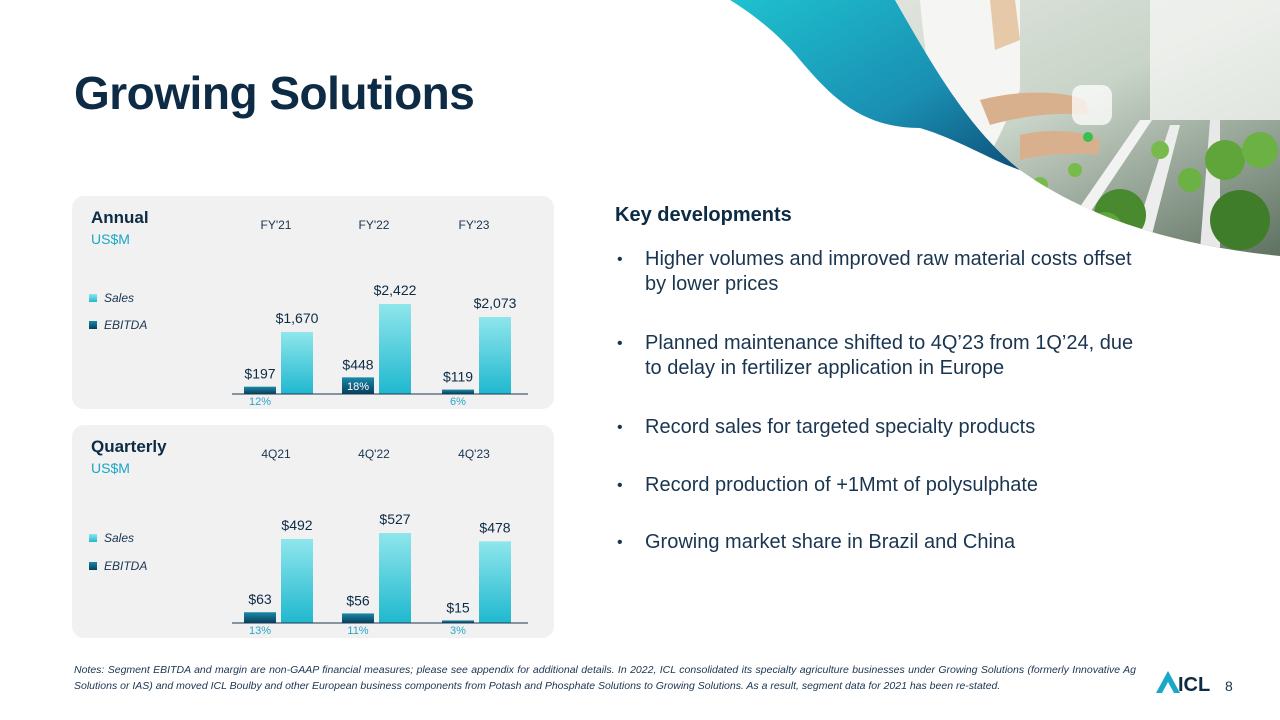 The height and width of the screenshot is (720, 1280). Describe the element at coordinates (296, 525) in the screenshot. I see `sales-value-label: $492` at that location.